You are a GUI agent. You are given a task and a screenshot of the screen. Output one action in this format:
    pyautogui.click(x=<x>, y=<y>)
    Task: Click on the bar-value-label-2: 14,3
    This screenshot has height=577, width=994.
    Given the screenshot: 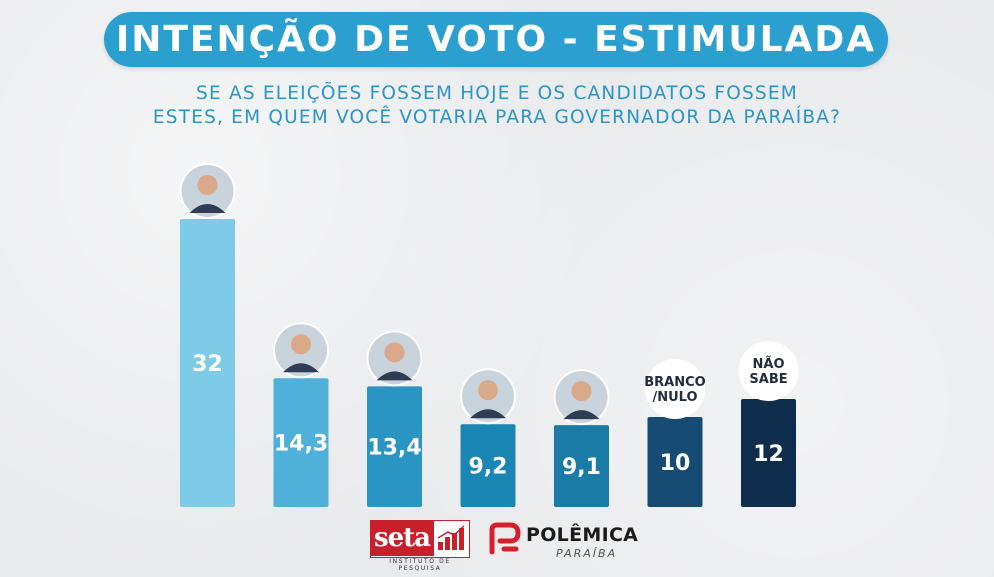 What is the action you would take?
    pyautogui.click(x=301, y=444)
    